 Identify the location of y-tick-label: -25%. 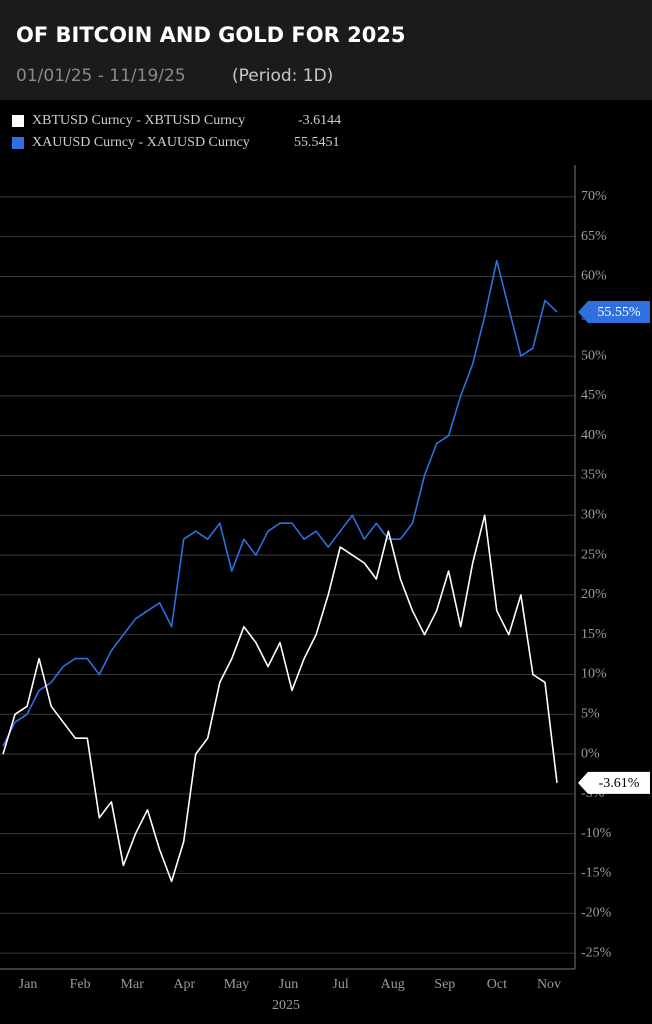
(596, 952).